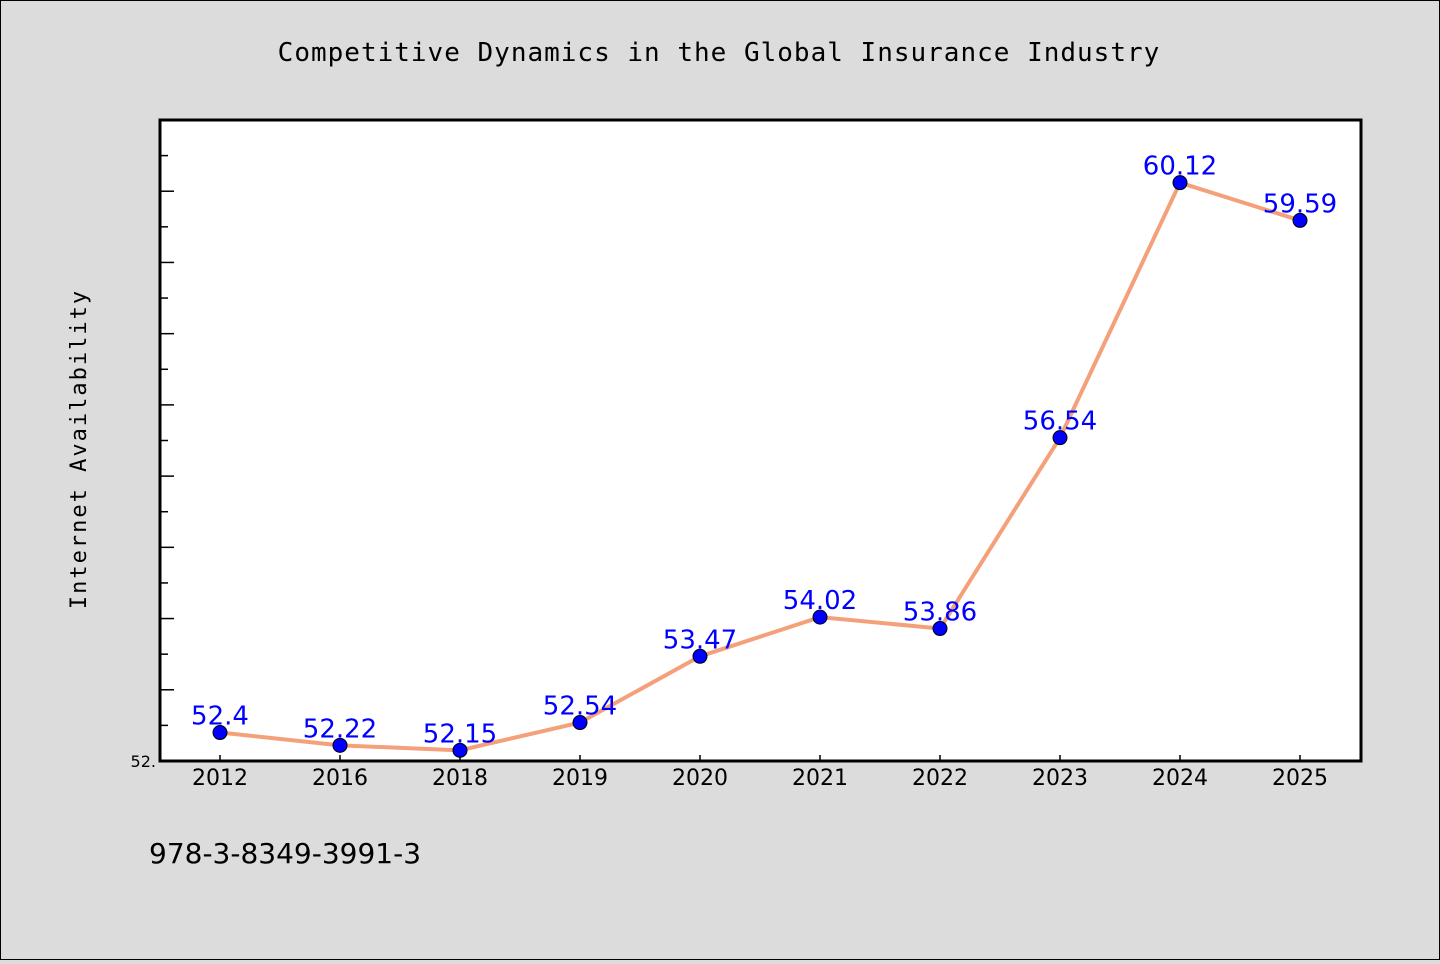  I want to click on data-label: 54.02, so click(820, 601).